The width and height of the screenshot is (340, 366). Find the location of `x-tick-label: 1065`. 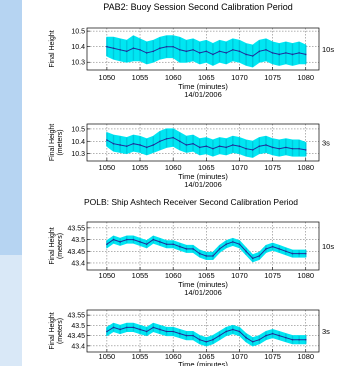

x-tick-label: 1065 is located at coordinates (206, 275).